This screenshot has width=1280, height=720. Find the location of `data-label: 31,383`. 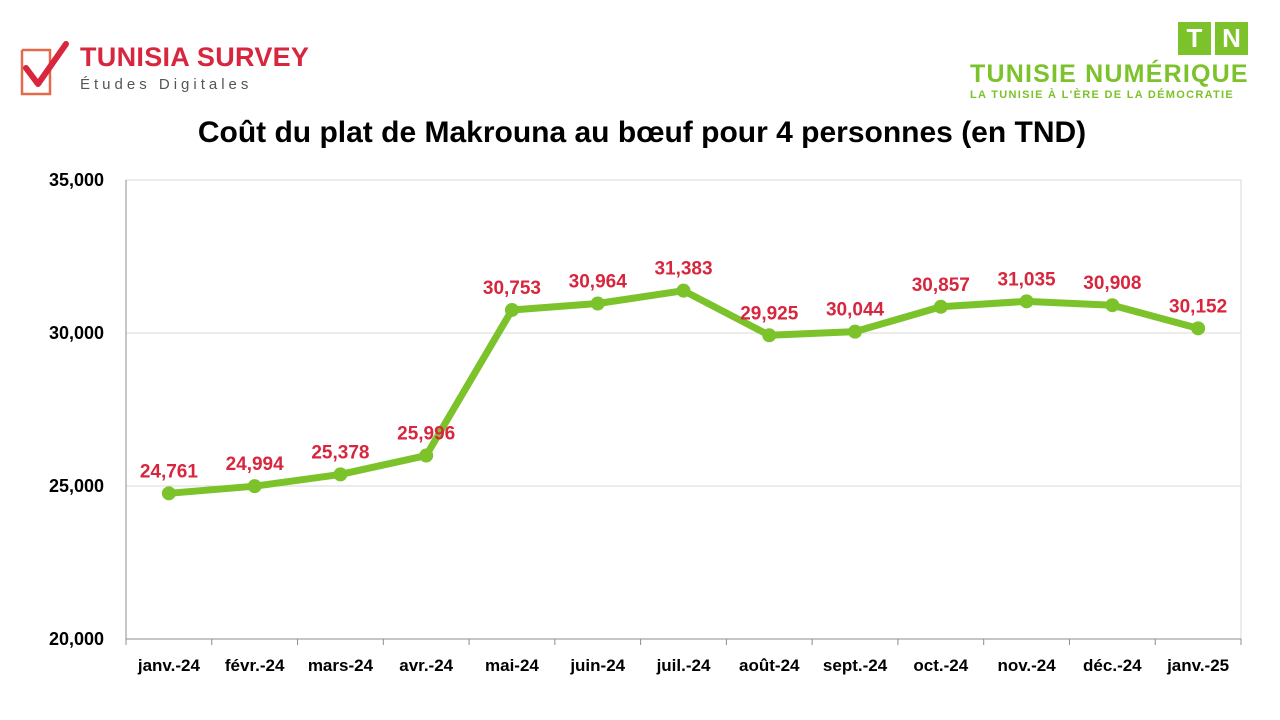

data-label: 31,383 is located at coordinates (683, 269).